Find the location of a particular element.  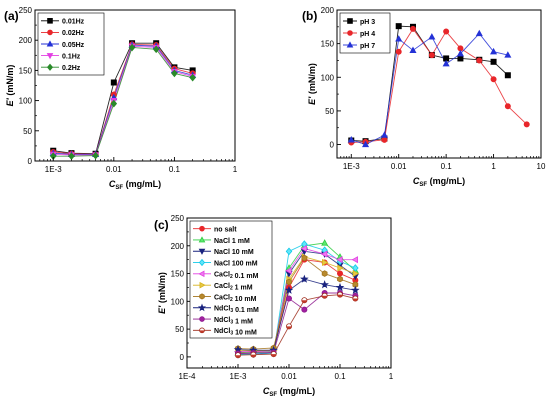

legend: 0.01Hz 0.02Hz 0.05Hz 0.1Hz 0.2Hz is located at coordinates (71, 44).